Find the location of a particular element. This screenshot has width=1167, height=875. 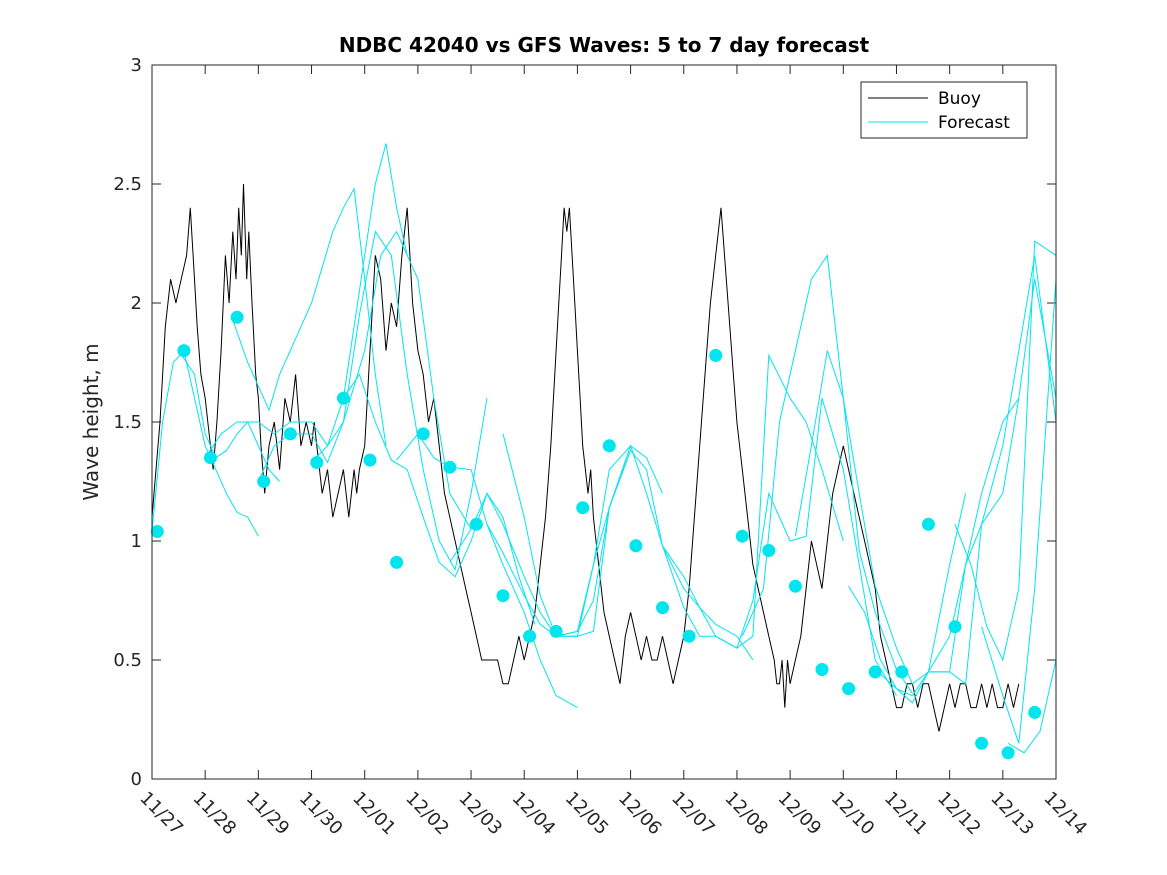

y-tick-label: 3 is located at coordinates (136, 65).